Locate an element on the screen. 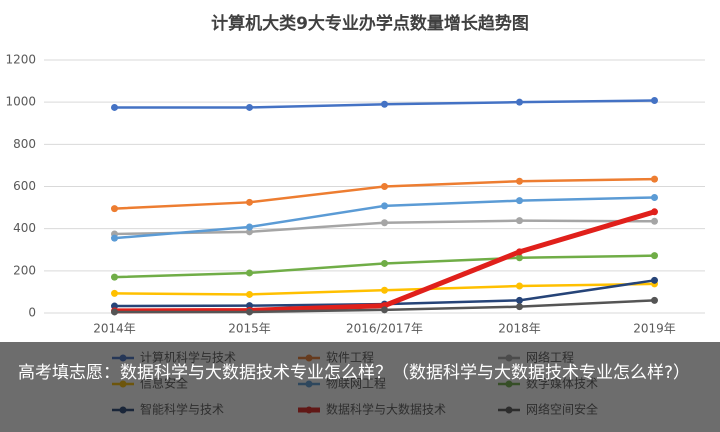 This screenshot has height=432, width=720. y-tick-label: 0 is located at coordinates (32, 313).